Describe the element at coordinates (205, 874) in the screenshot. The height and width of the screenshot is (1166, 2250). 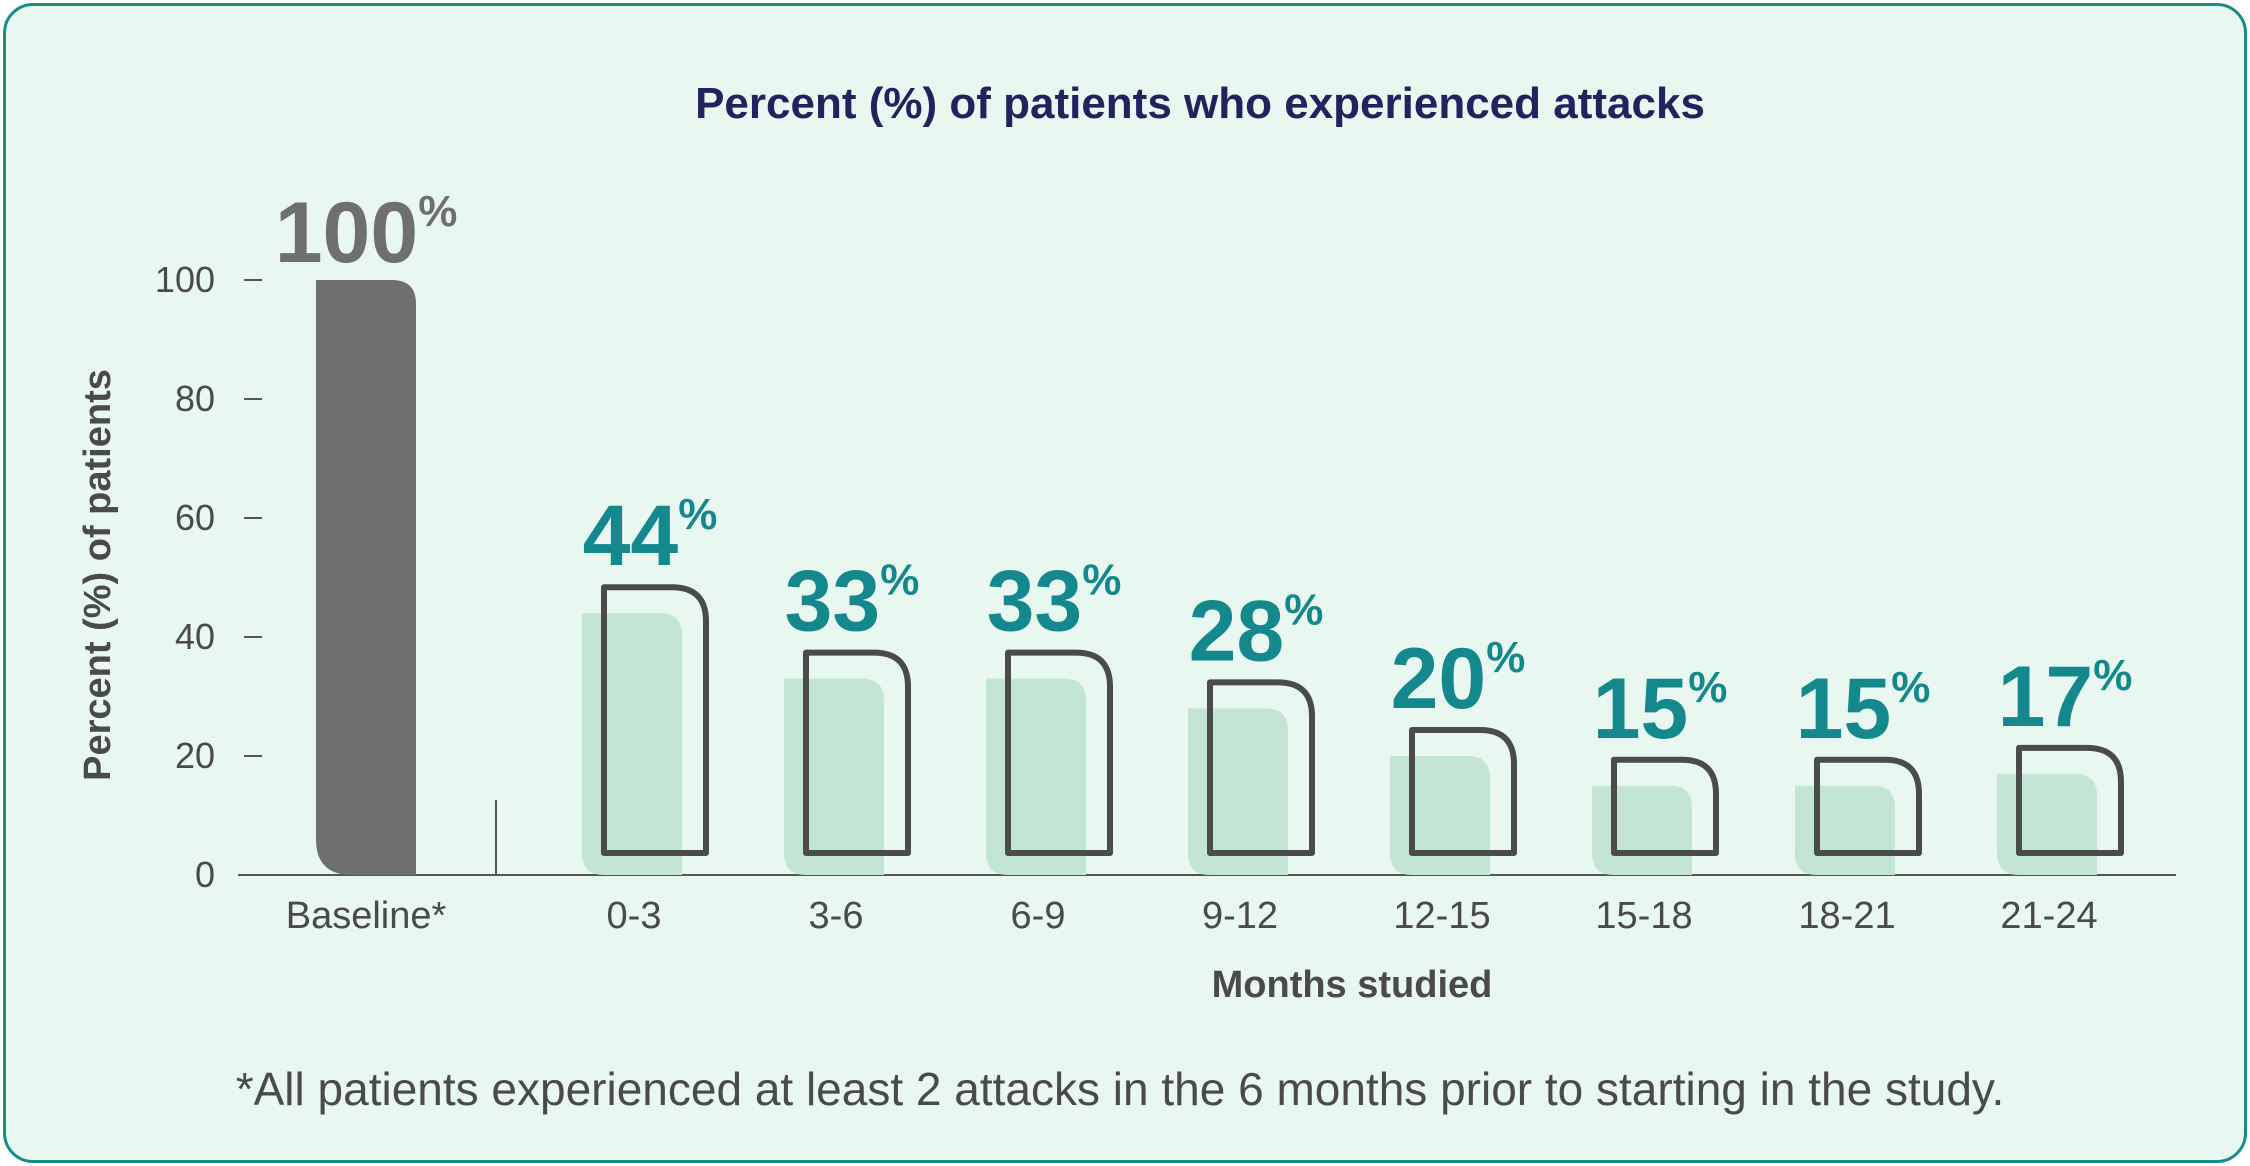
I see `y-tick-label: 0` at that location.